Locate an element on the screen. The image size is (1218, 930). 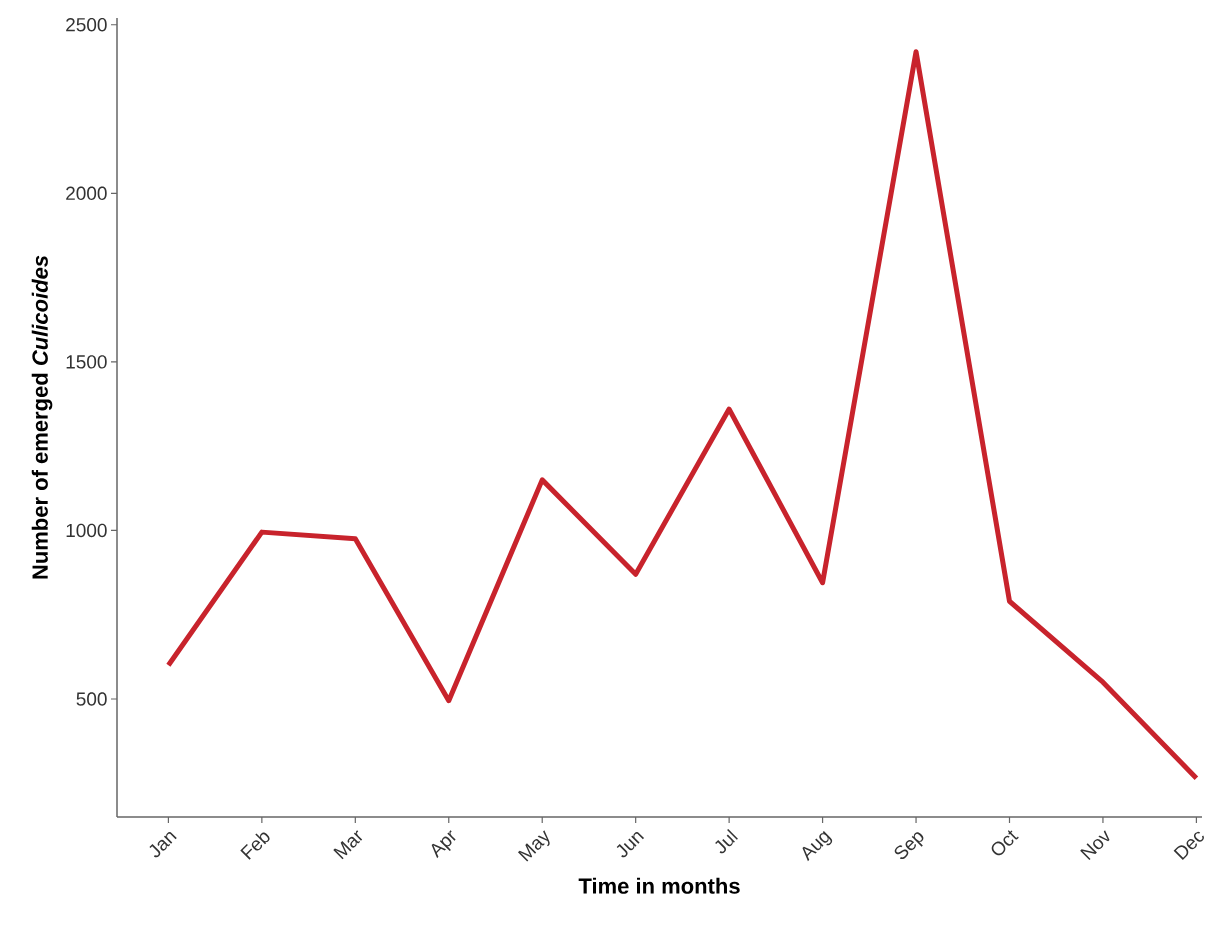
x-tick-label: Dec is located at coordinates (1188, 846).